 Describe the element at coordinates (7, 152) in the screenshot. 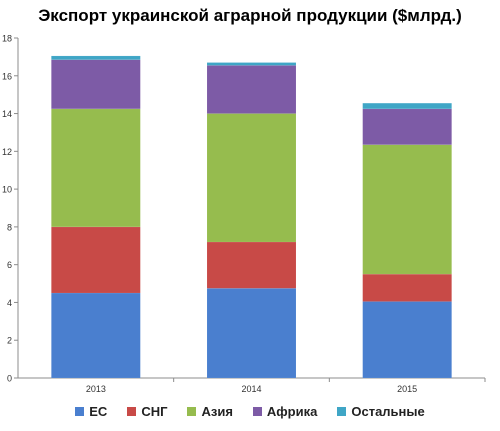

I see `y-tick-label: 12` at that location.